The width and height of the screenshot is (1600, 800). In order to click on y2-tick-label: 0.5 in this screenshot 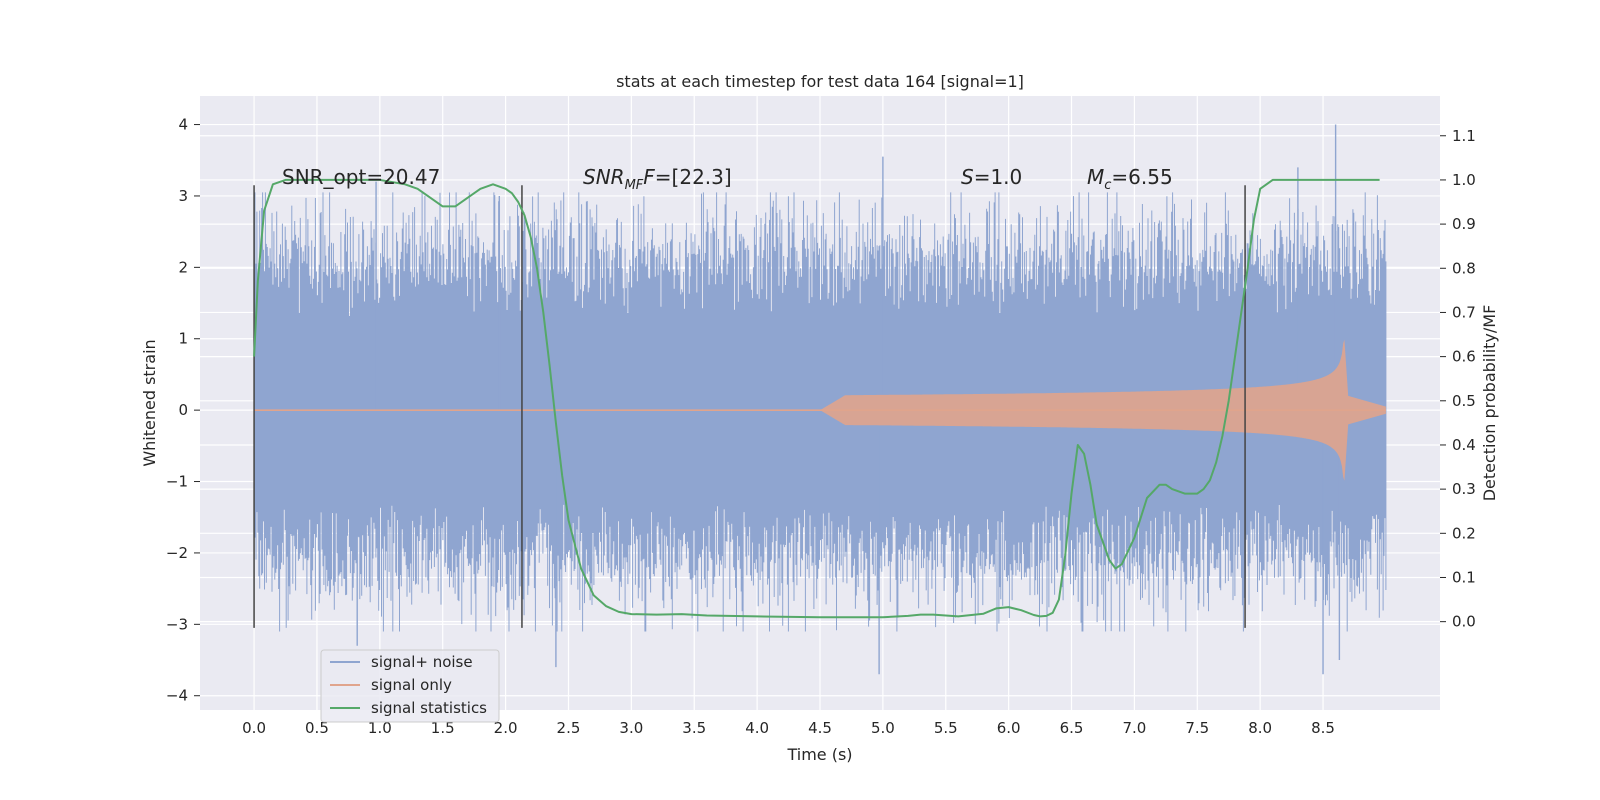, I will do `click(1464, 401)`.